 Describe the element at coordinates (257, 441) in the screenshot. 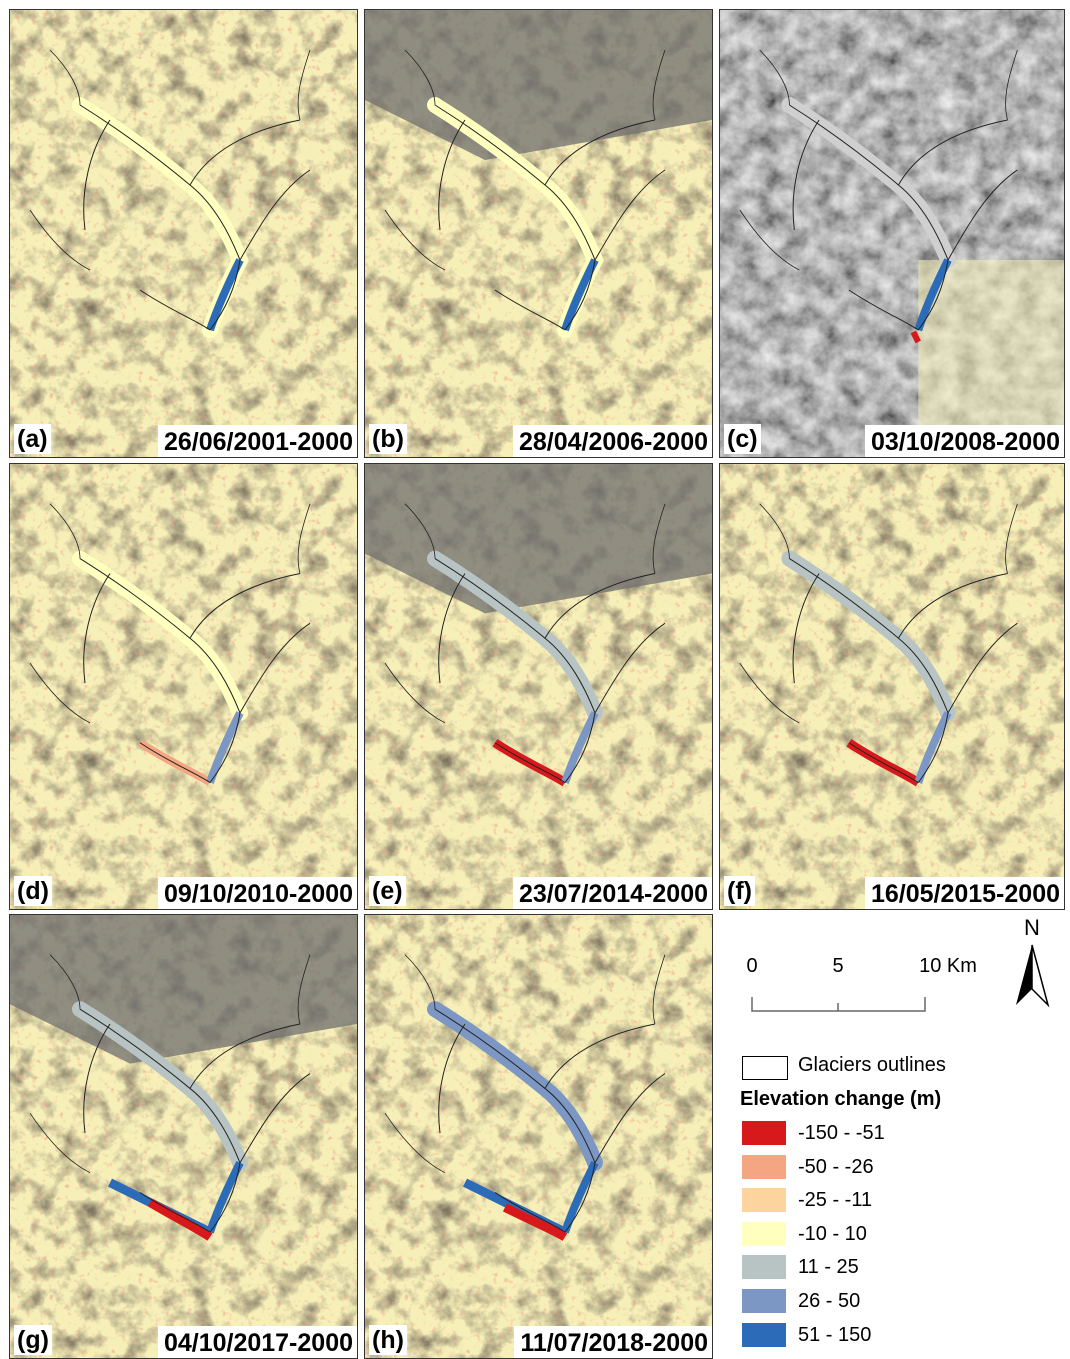

I see `panel-date-label: 26/06/2001-2000` at that location.